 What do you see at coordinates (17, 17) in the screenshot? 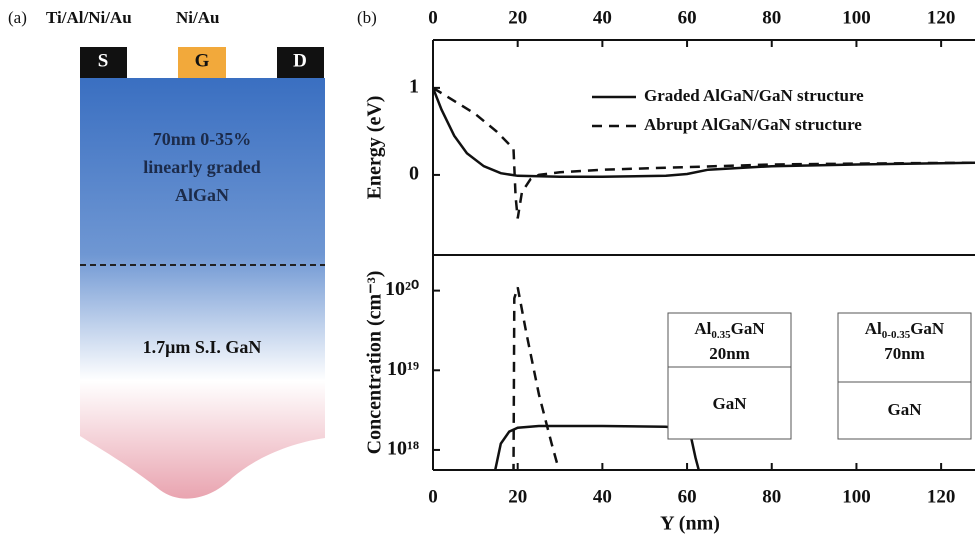
I see `panel-label: (a)` at bounding box center [17, 17].